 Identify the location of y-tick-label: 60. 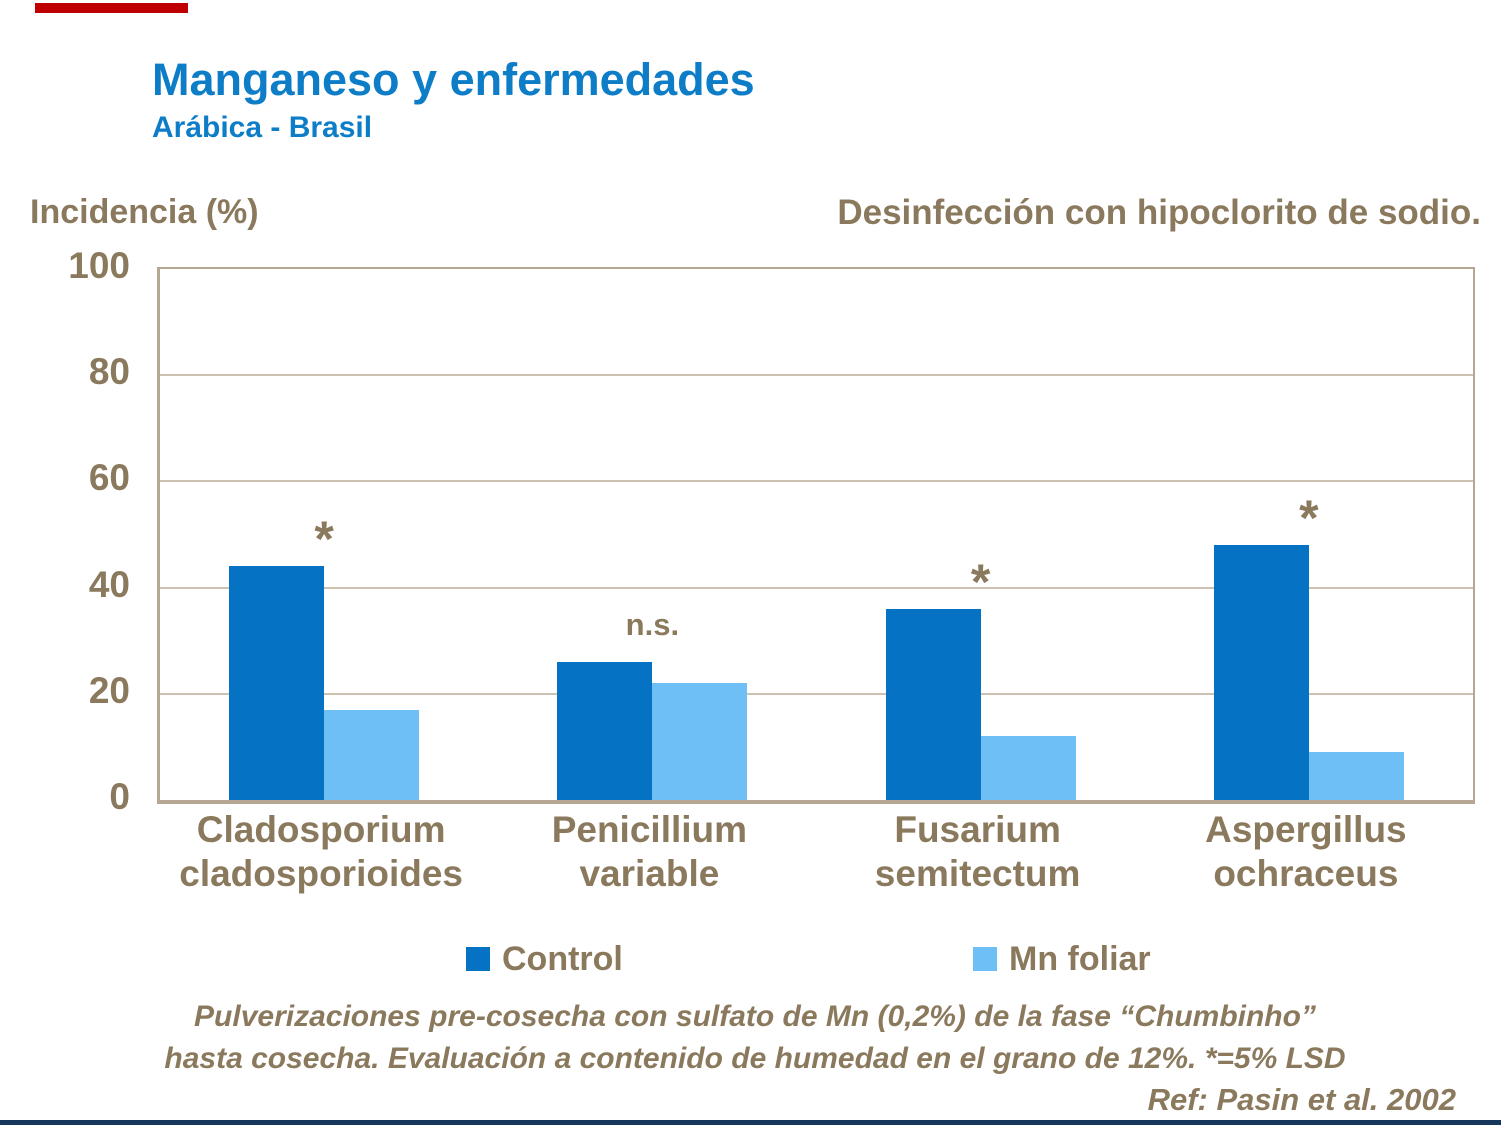
(109, 478).